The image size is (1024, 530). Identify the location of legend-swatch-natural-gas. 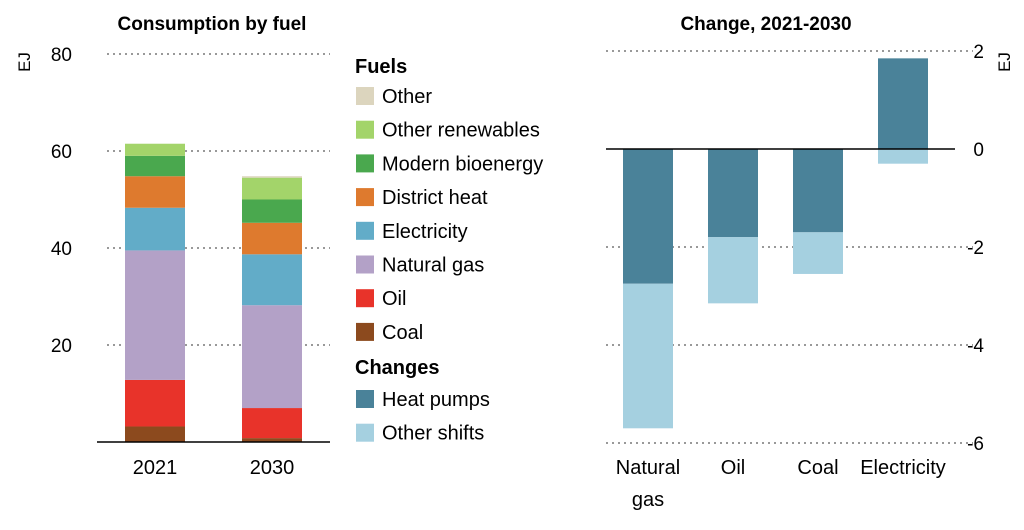
(365, 264).